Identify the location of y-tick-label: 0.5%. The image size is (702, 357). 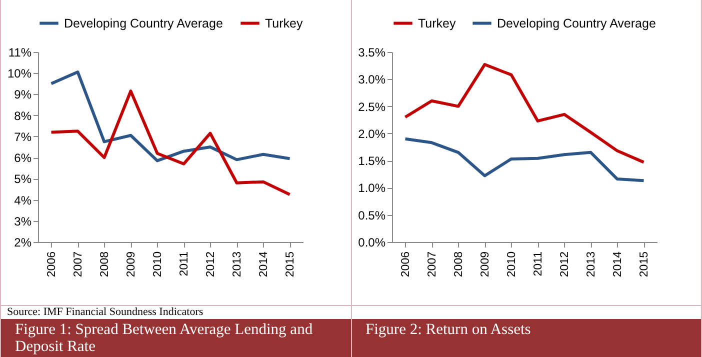
(372, 215).